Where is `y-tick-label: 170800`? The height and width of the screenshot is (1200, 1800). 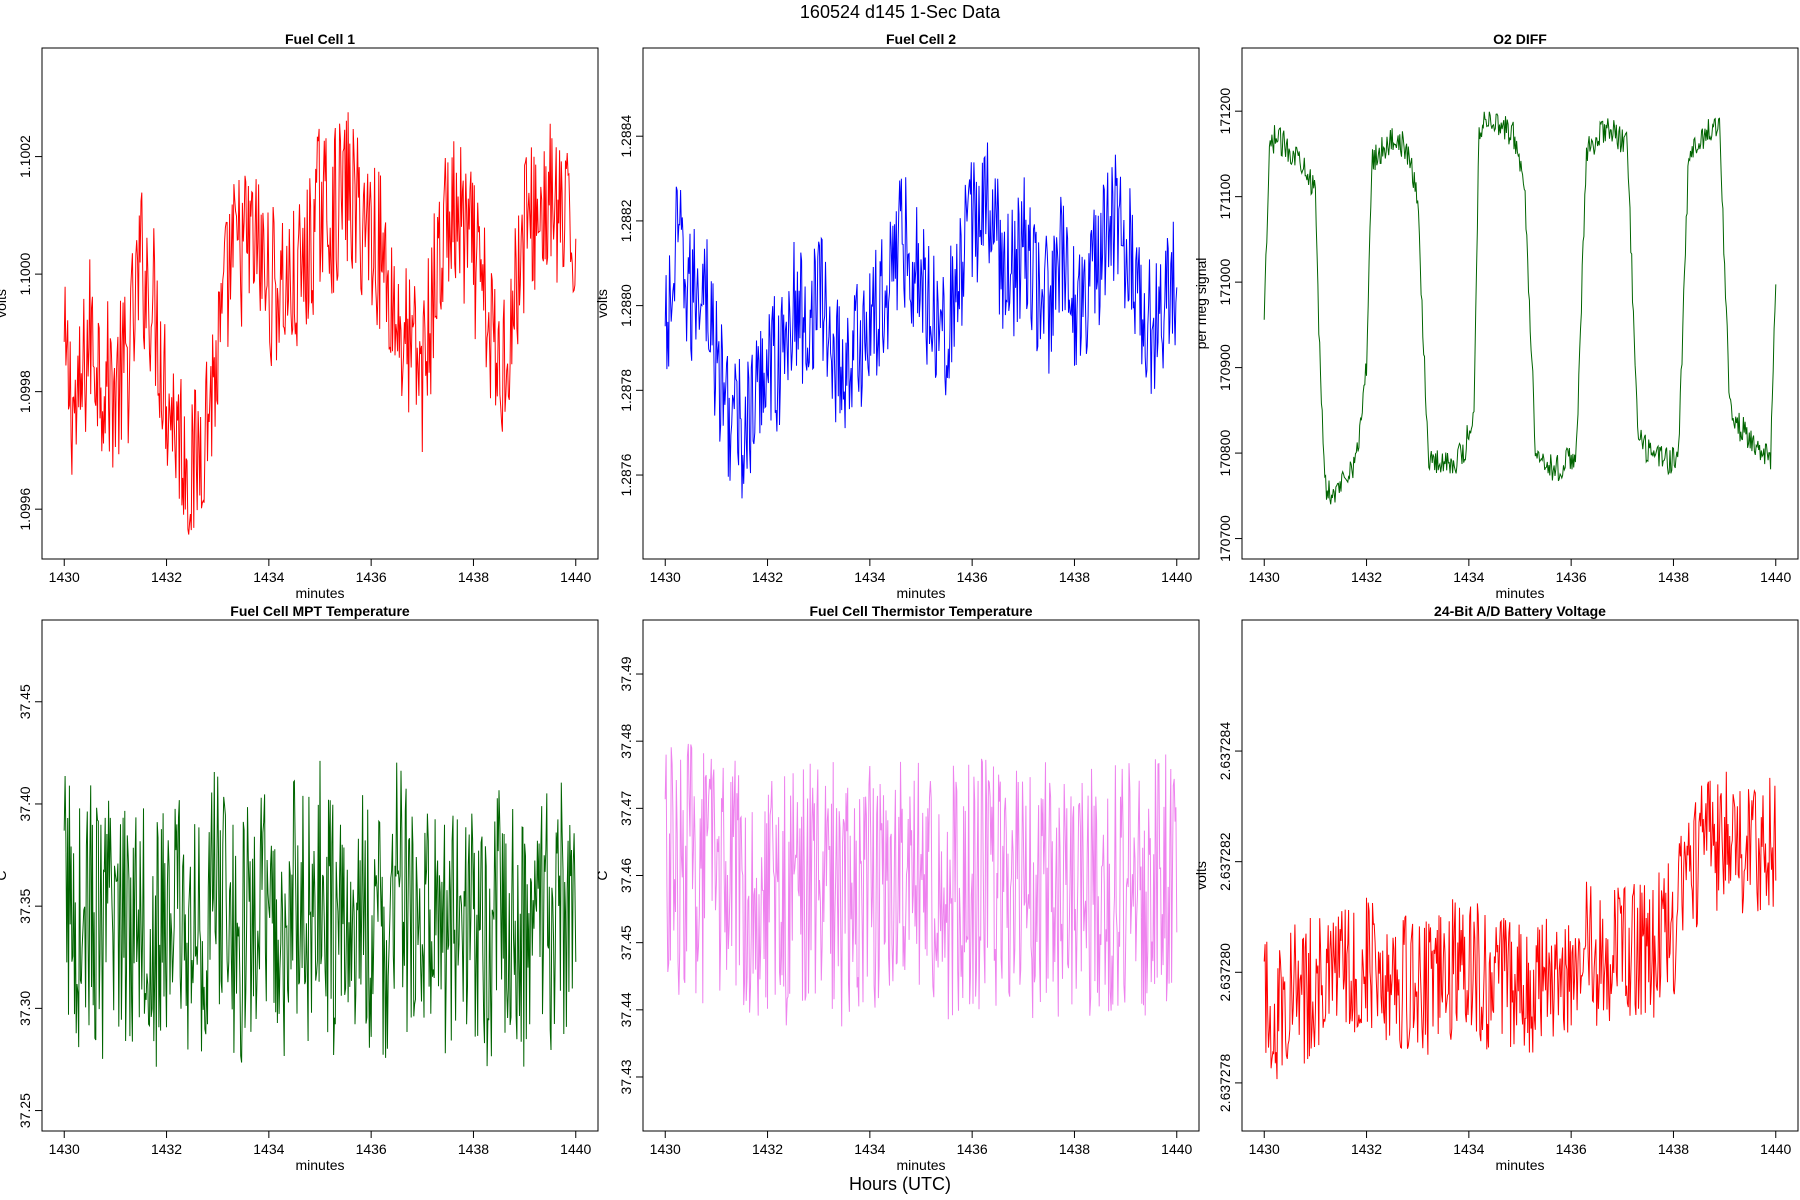
y-tick-label: 170800 is located at coordinates (1225, 453).